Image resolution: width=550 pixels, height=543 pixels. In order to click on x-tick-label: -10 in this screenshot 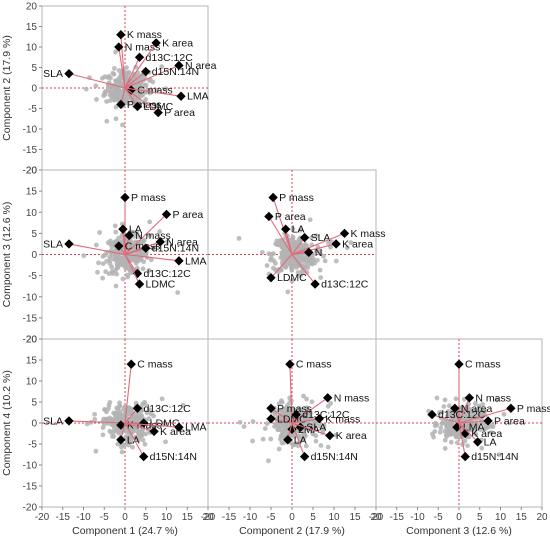, I will do `click(417, 517)`.